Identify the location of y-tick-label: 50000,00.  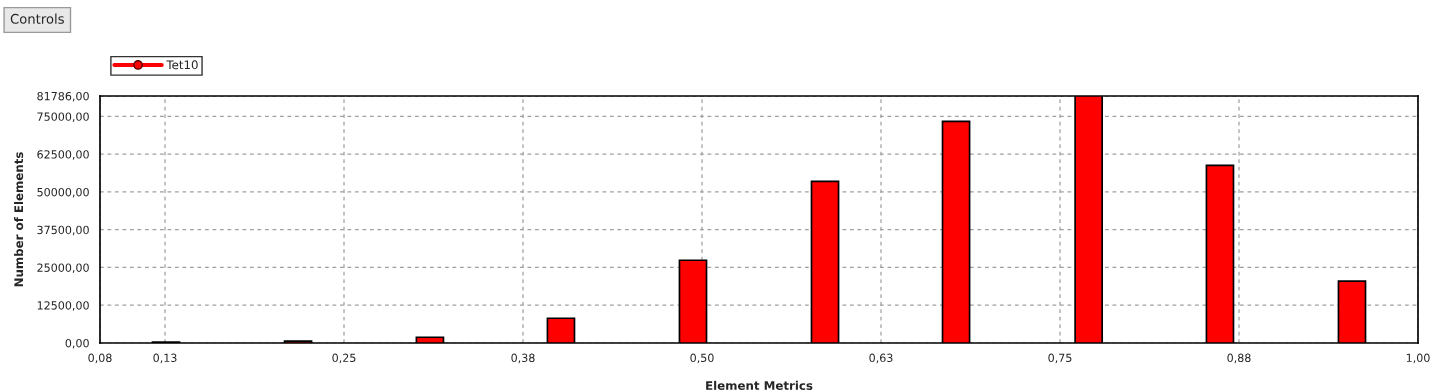
(63, 192).